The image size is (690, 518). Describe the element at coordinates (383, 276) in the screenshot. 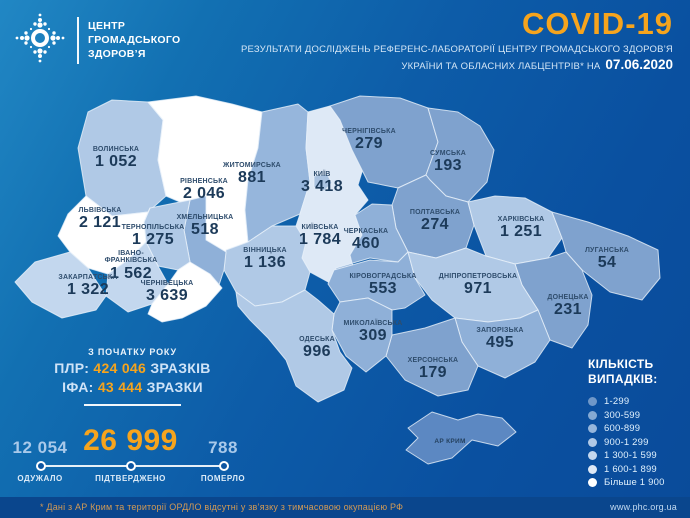

I see `region-name: КІРОВОГРАДСЬКА` at that location.